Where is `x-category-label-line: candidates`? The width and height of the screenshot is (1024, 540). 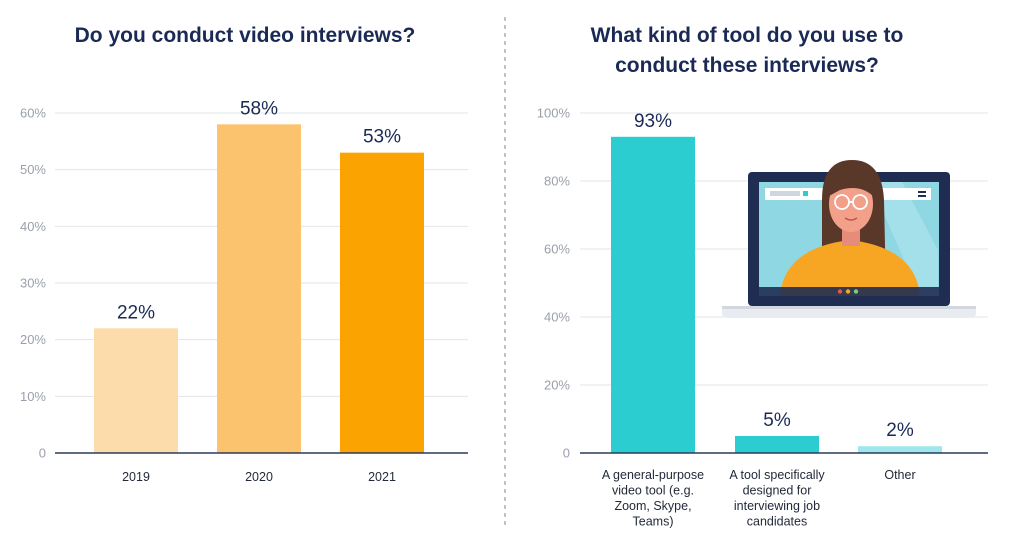
x-category-label-line: candidates is located at coordinates (777, 522).